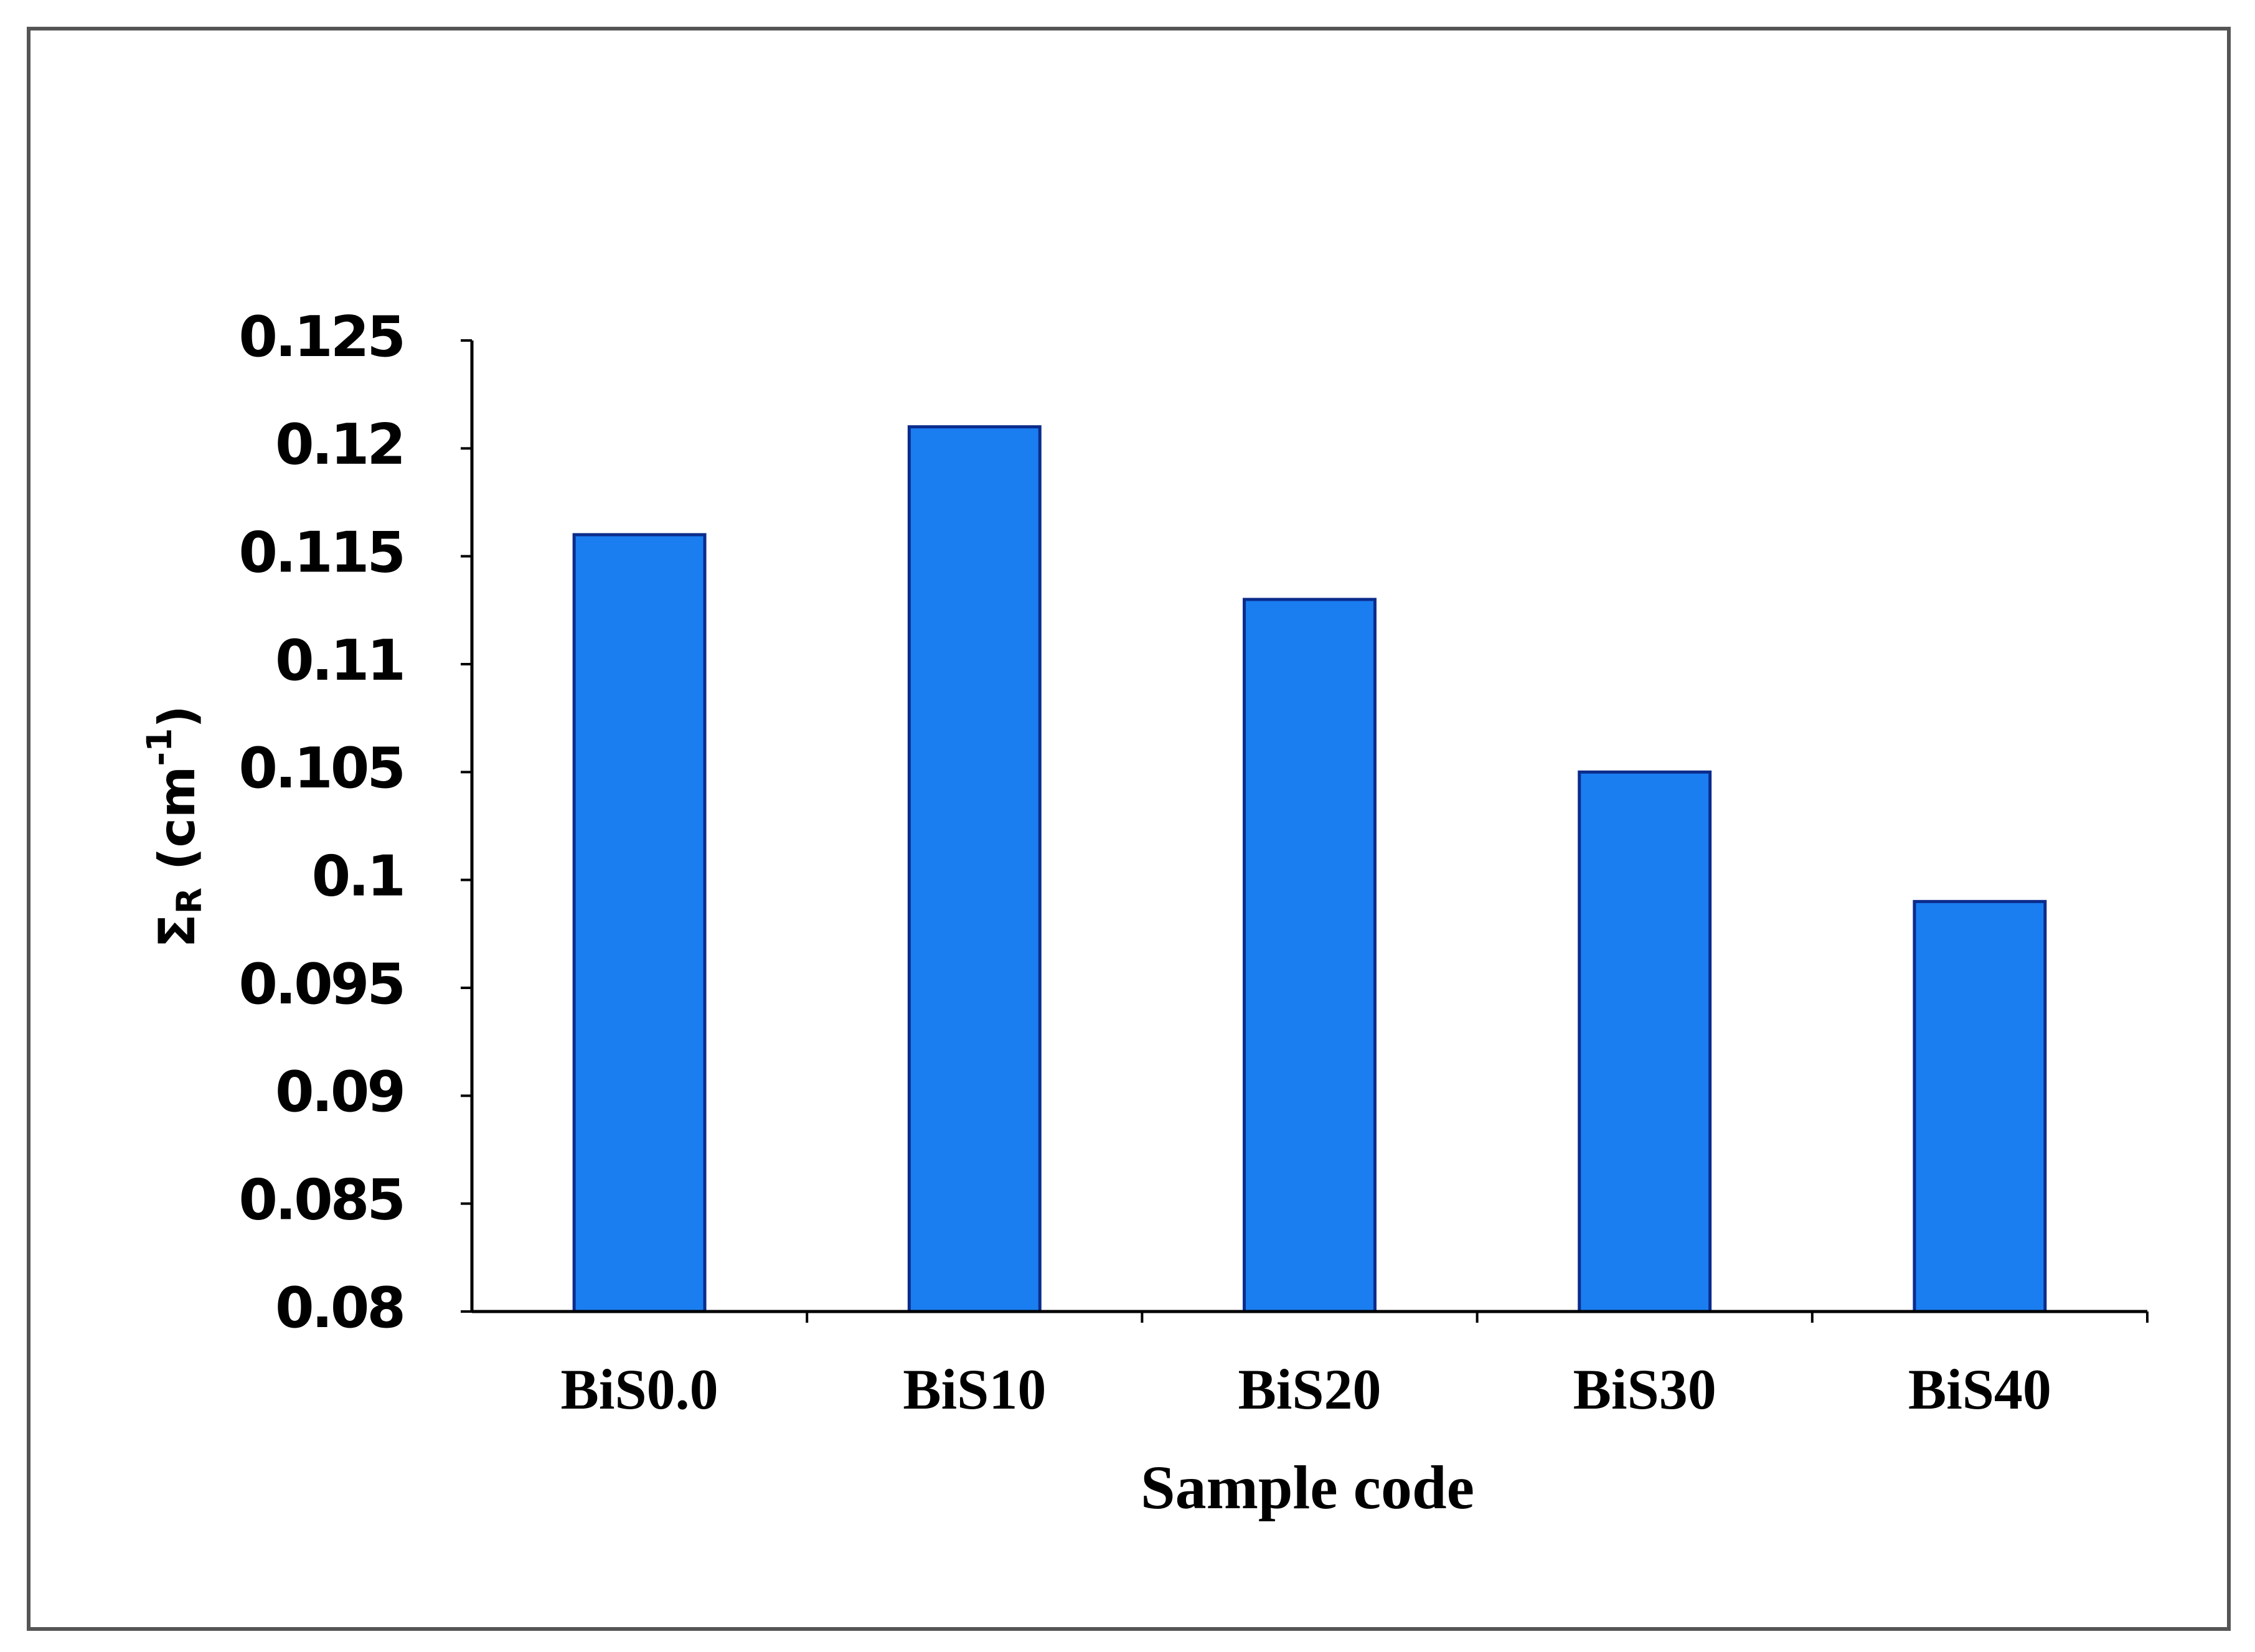 The image size is (2255, 1652). What do you see at coordinates (339, 660) in the screenshot?
I see `y-tick-label: 0.11` at bounding box center [339, 660].